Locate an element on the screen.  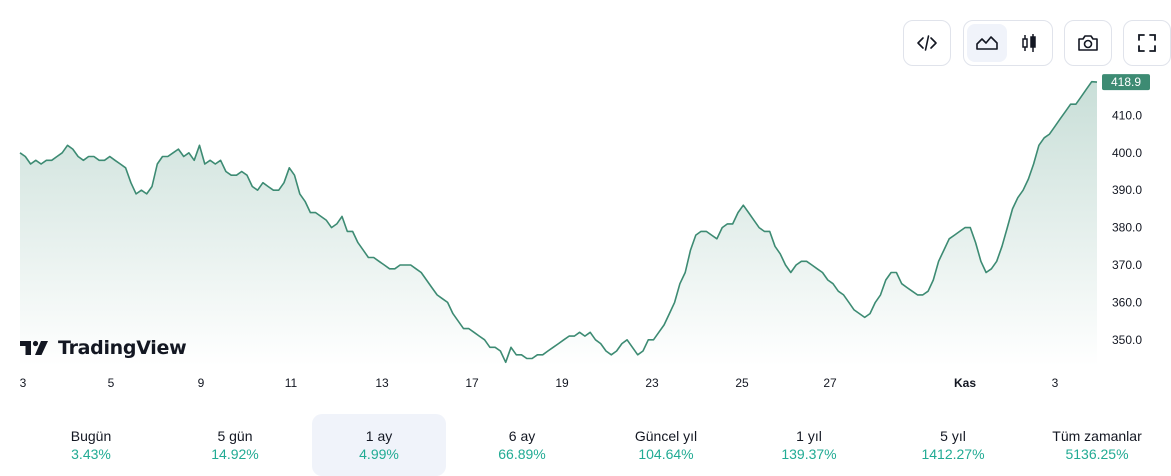
y-tick-label: 360.0 is located at coordinates (1127, 302).